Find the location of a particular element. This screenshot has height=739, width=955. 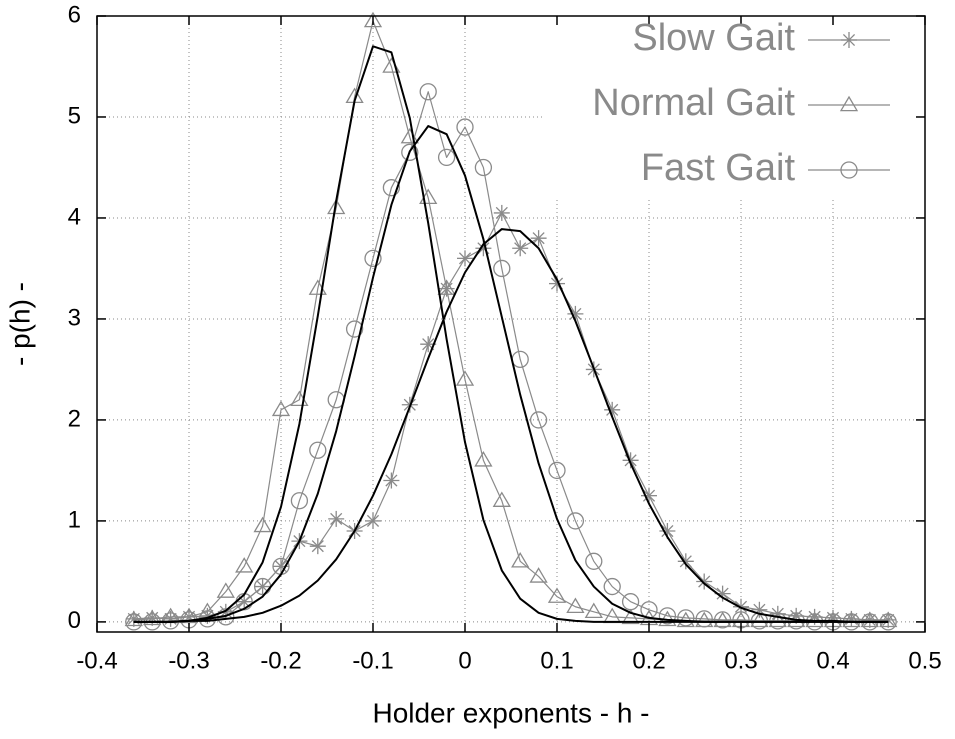

y-tick-label: 4 is located at coordinates (74, 216).